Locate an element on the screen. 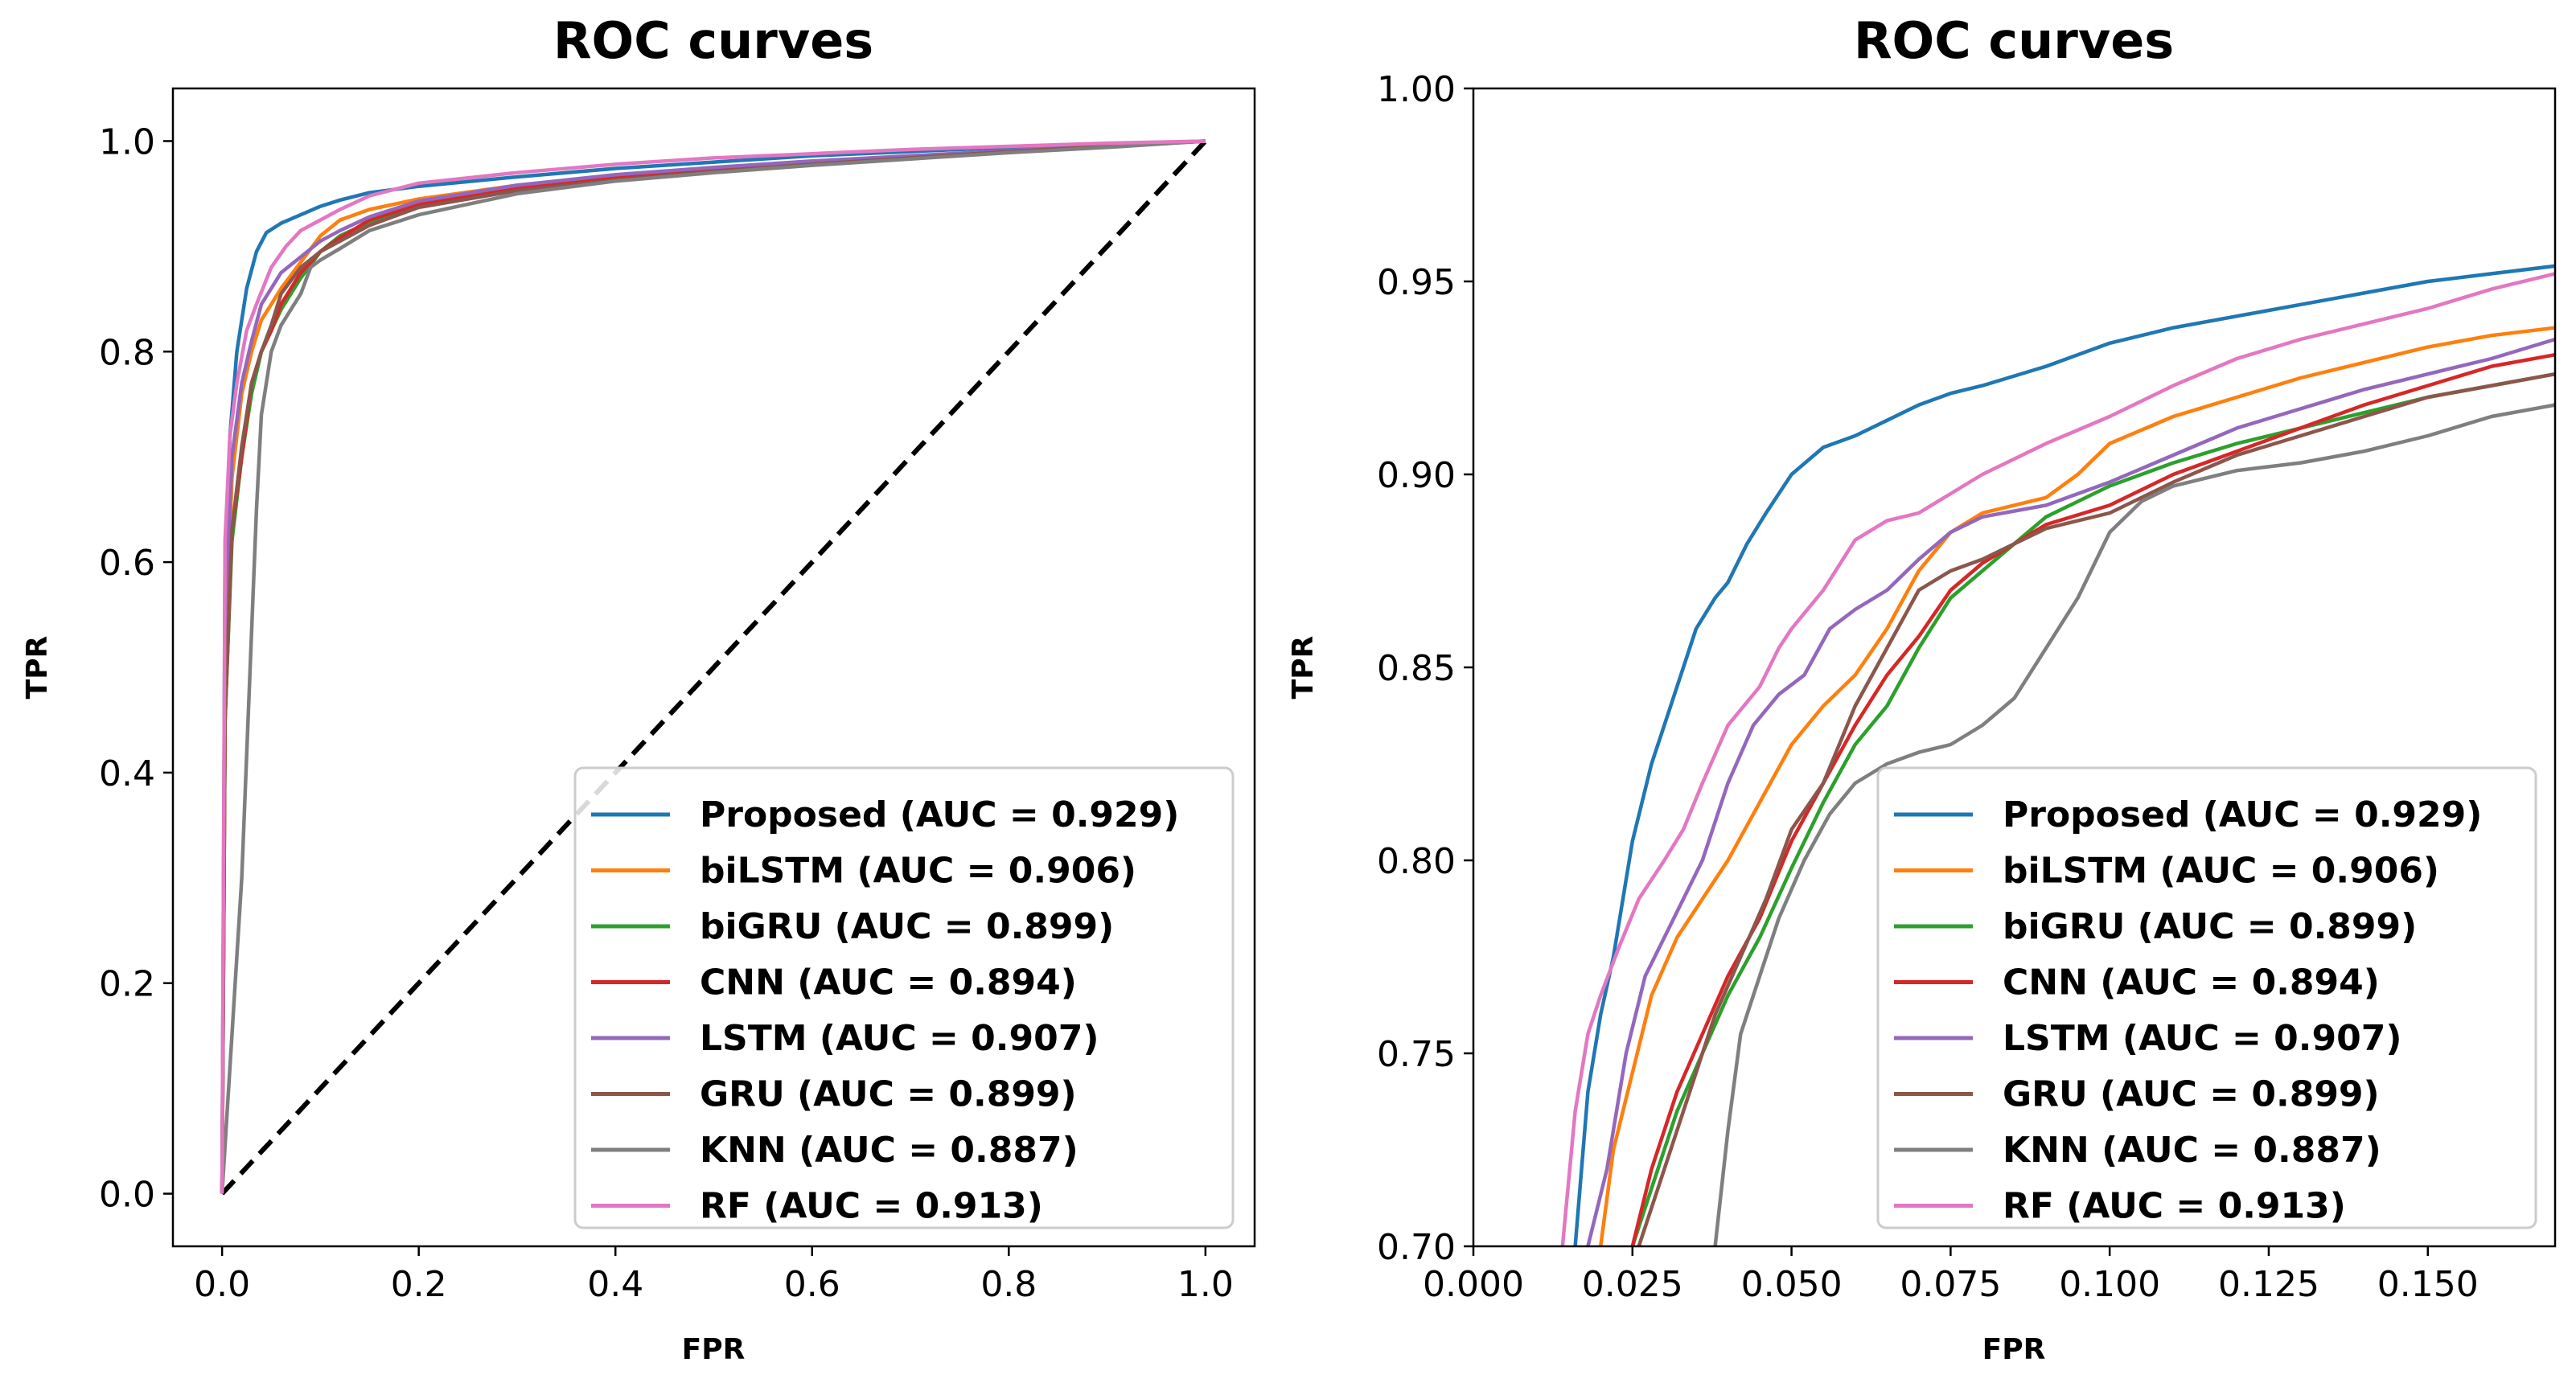 Image resolution: width=2576 pixels, height=1383 pixels. x-tick-label: 0.025 is located at coordinates (1632, 1284).